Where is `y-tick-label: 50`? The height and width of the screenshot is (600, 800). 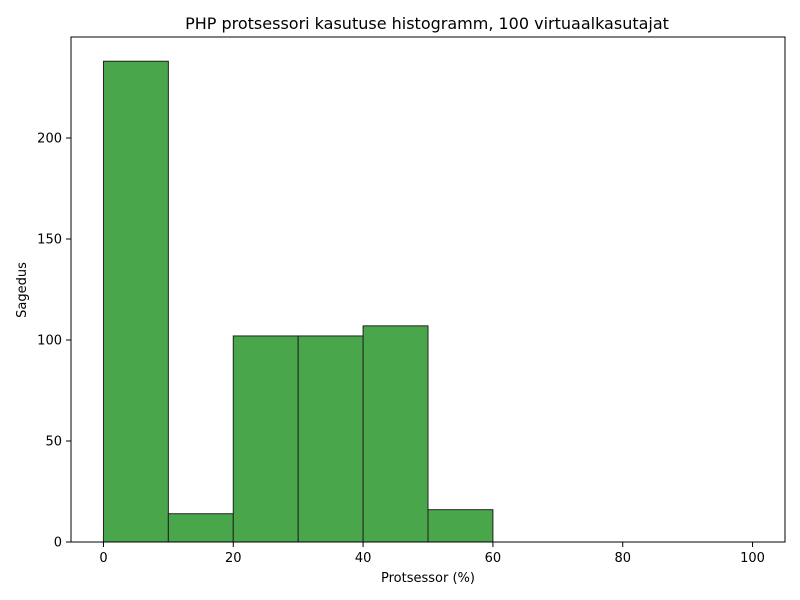
y-tick-label: 50 is located at coordinates (53, 442).